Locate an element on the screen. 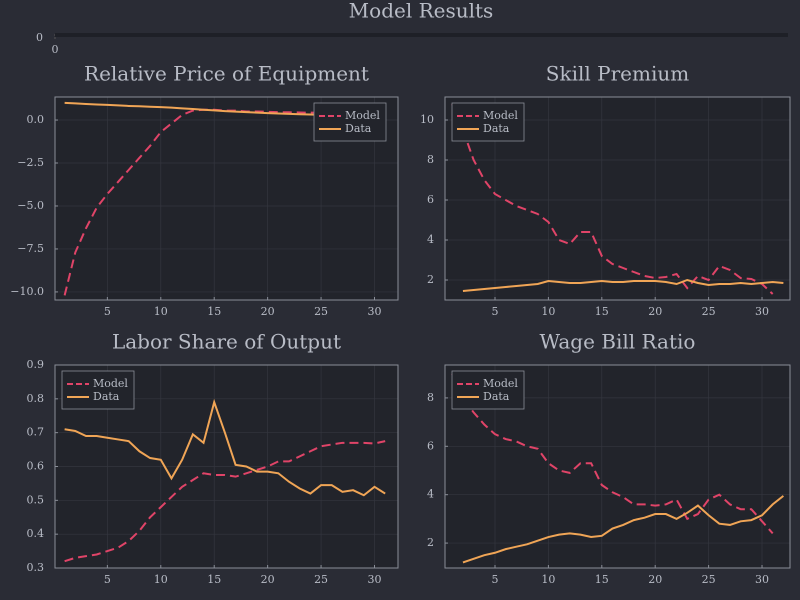 The height and width of the screenshot is (600, 800). y-tick-label: 0.8 is located at coordinates (36, 398).